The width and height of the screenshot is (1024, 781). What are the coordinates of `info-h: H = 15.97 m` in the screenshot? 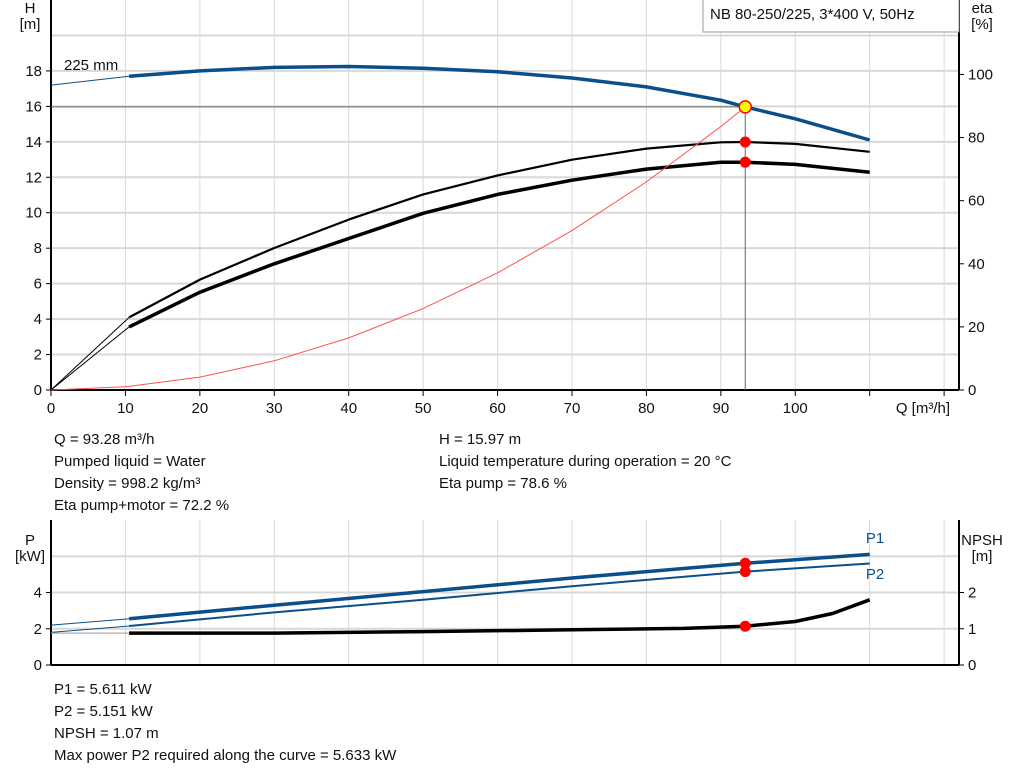 It's located at (480, 439).